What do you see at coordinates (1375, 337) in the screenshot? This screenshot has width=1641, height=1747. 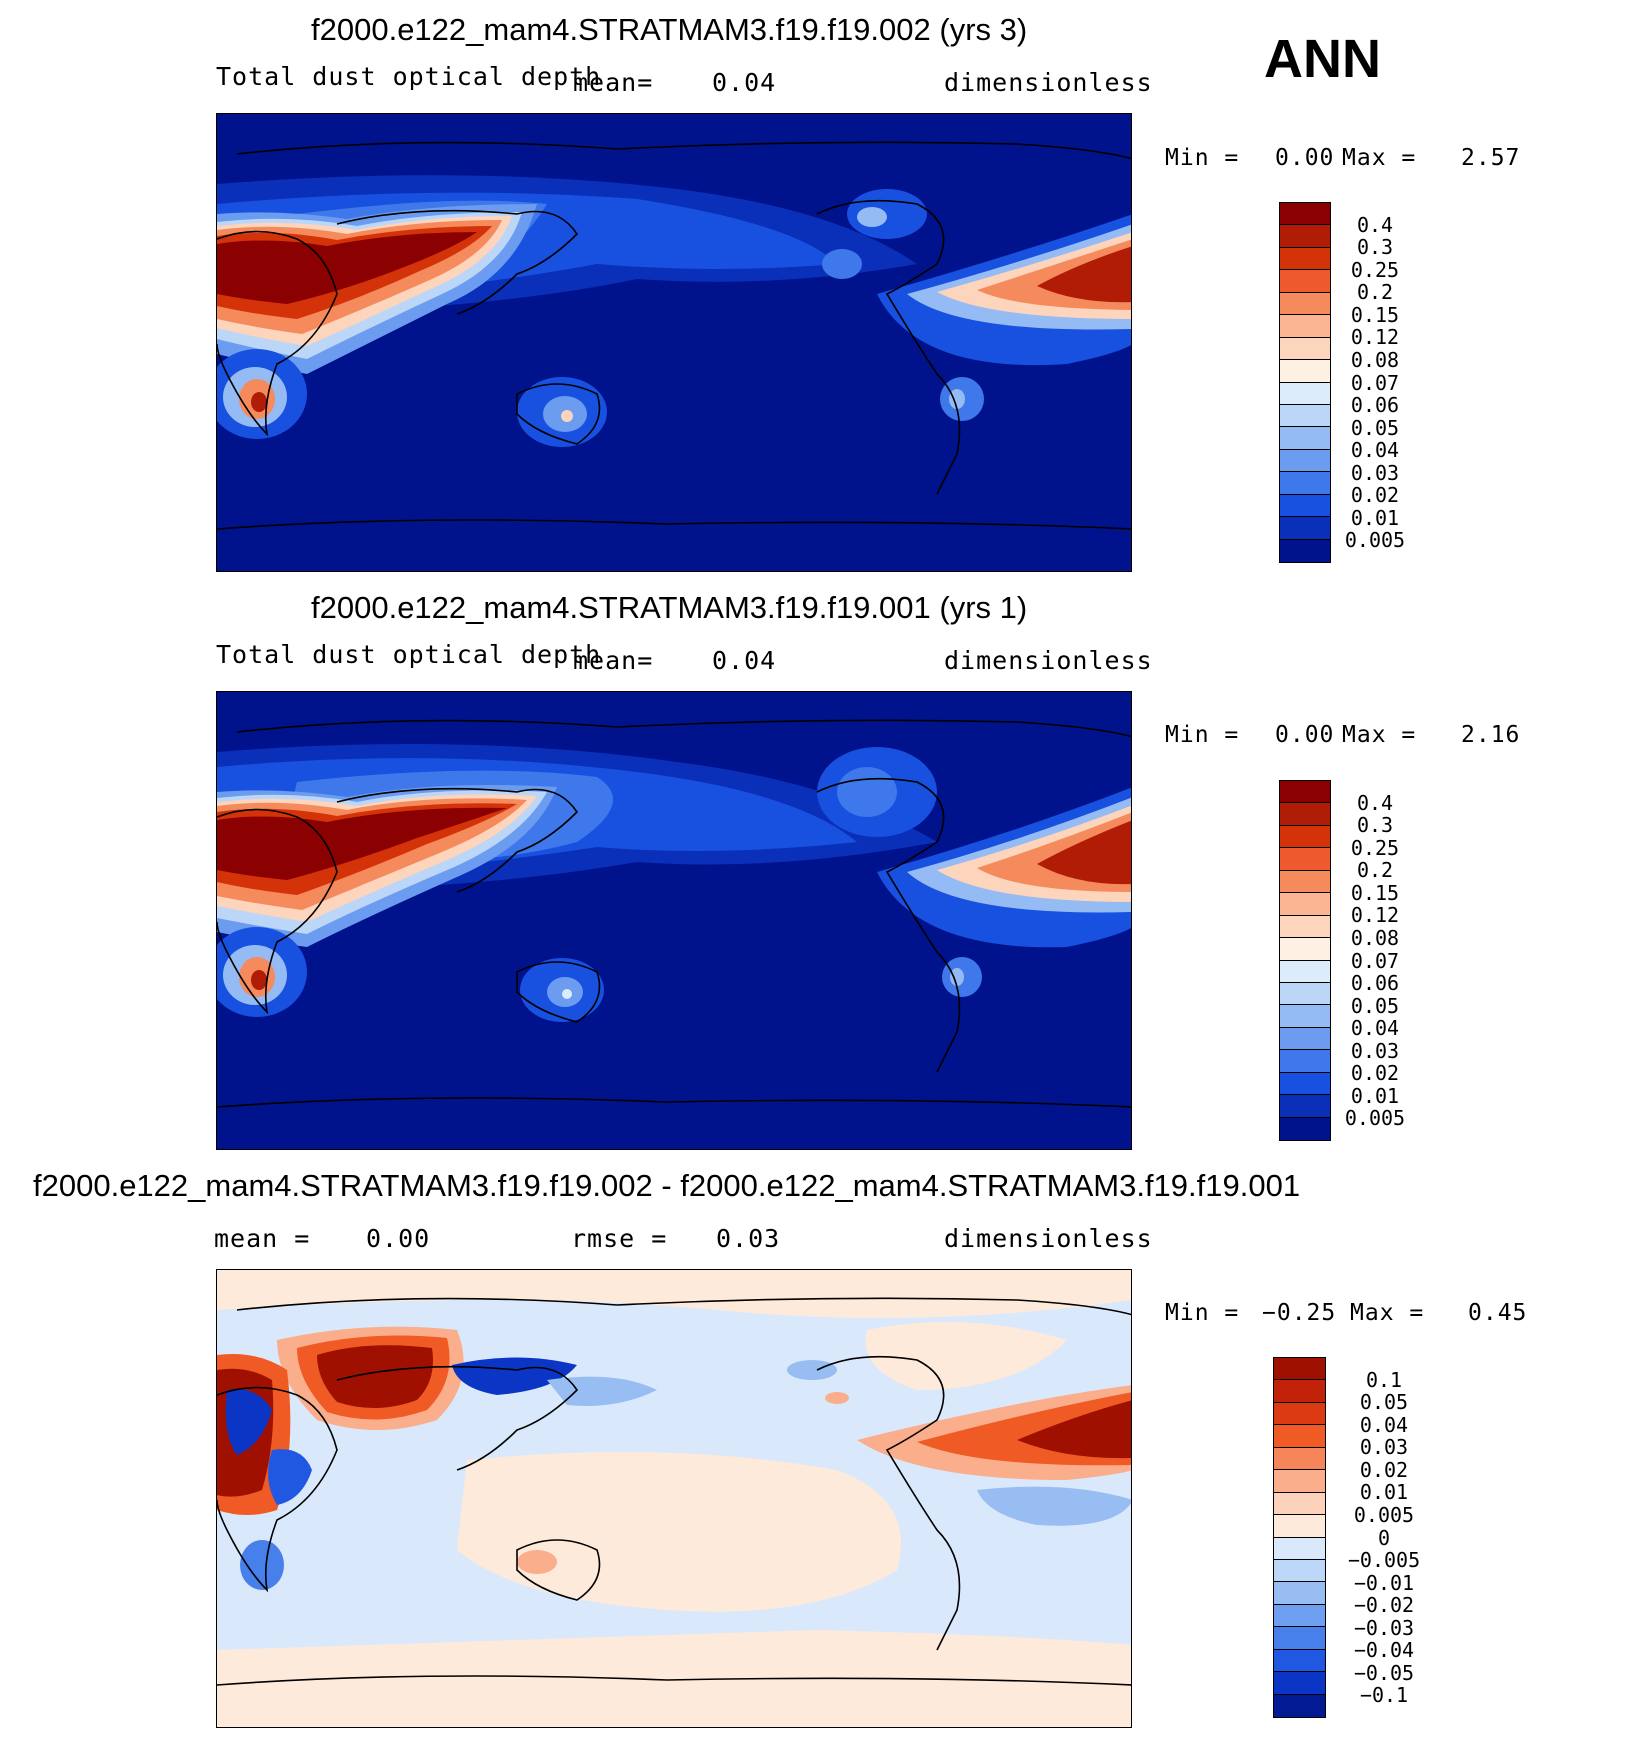 I see `colorbar-tick-label: 0.12` at bounding box center [1375, 337].